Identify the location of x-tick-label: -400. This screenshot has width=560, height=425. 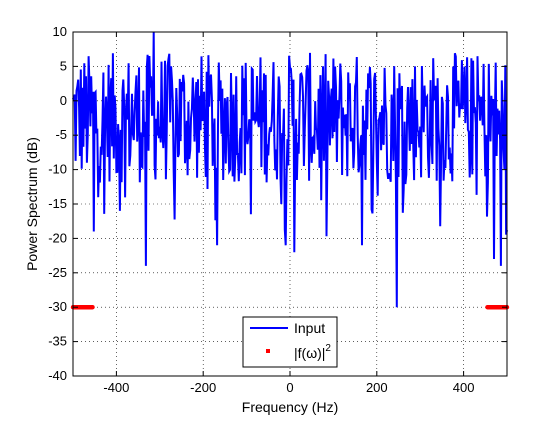
(116, 387).